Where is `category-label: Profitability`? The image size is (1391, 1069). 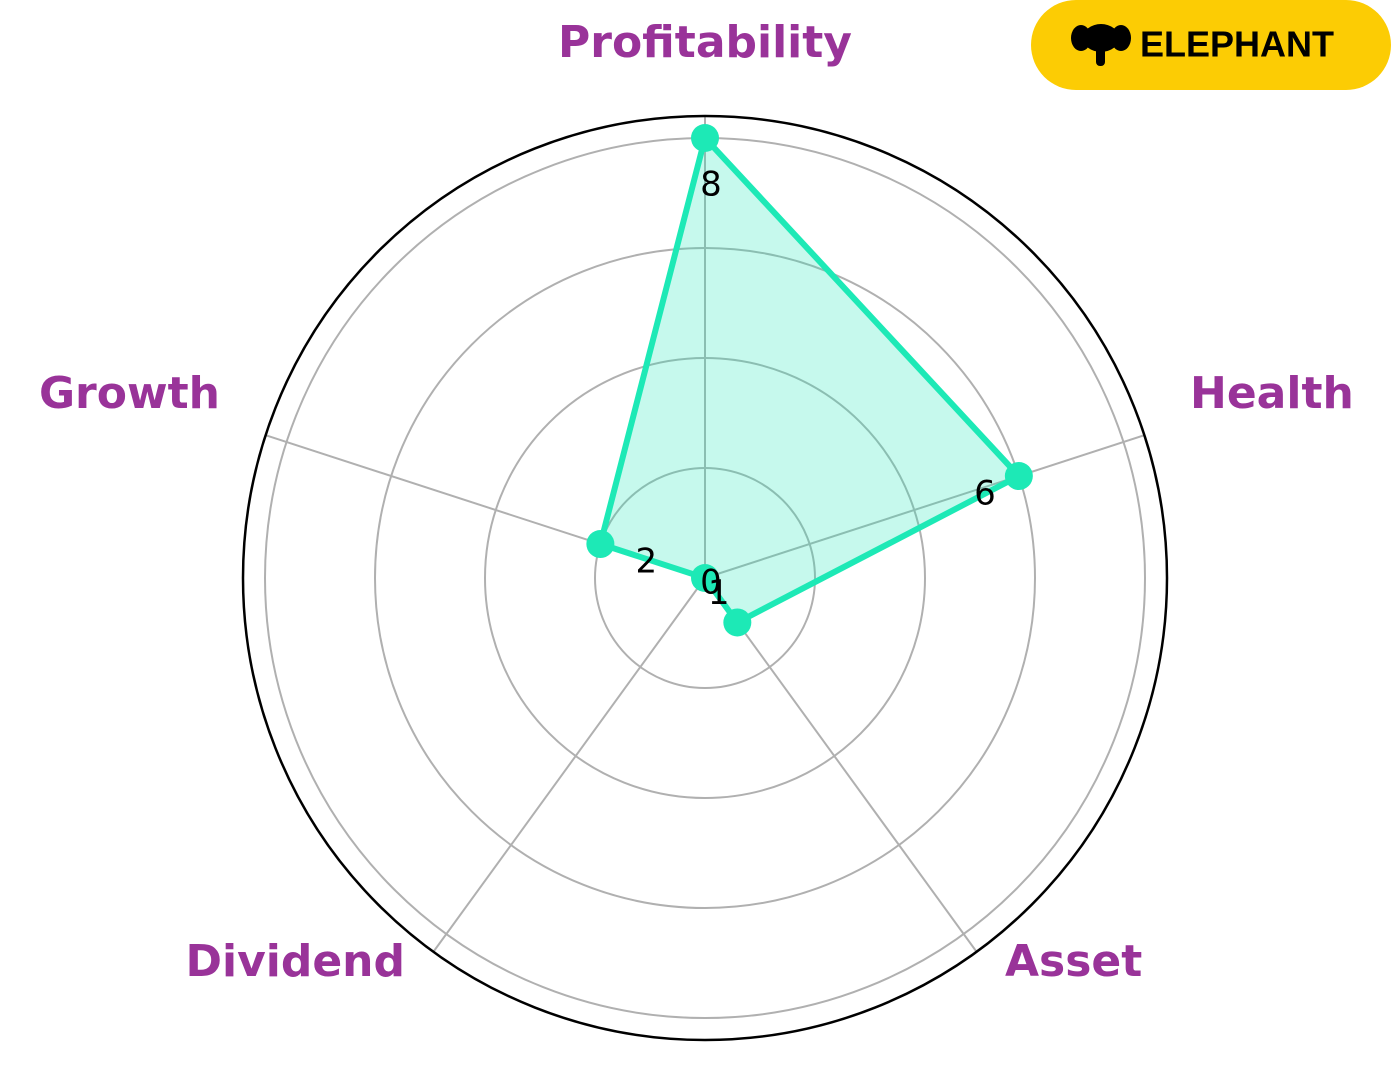 category-label: Profitability is located at coordinates (705, 42).